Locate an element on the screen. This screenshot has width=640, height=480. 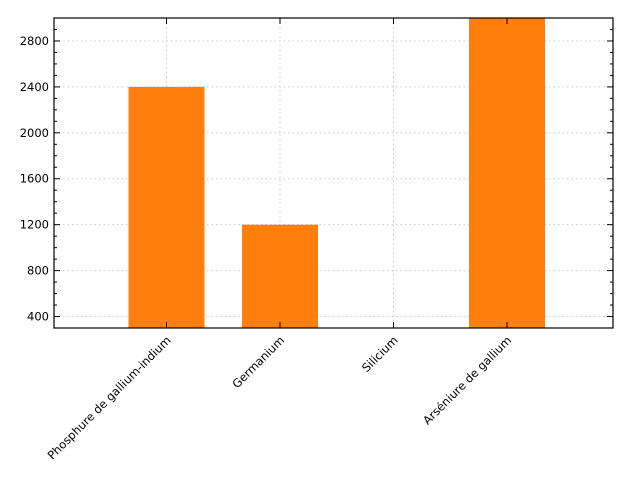
x-tick-label: Phosphure de gallium-indium is located at coordinates (109, 397).